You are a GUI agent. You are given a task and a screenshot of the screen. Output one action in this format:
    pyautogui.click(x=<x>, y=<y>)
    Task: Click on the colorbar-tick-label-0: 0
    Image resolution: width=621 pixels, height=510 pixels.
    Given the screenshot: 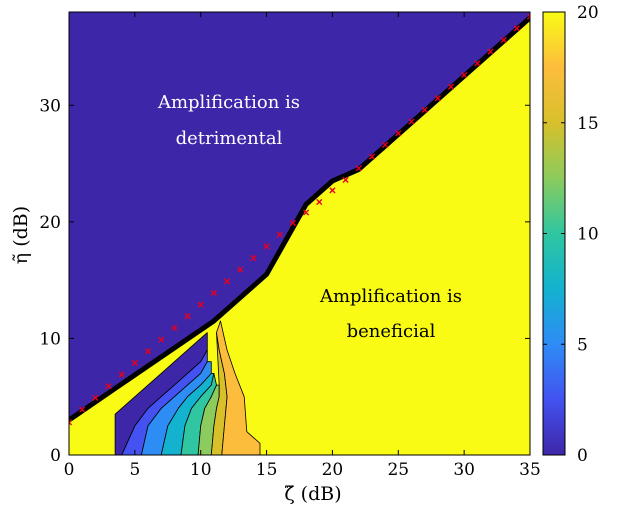 What is the action you would take?
    pyautogui.click(x=582, y=456)
    